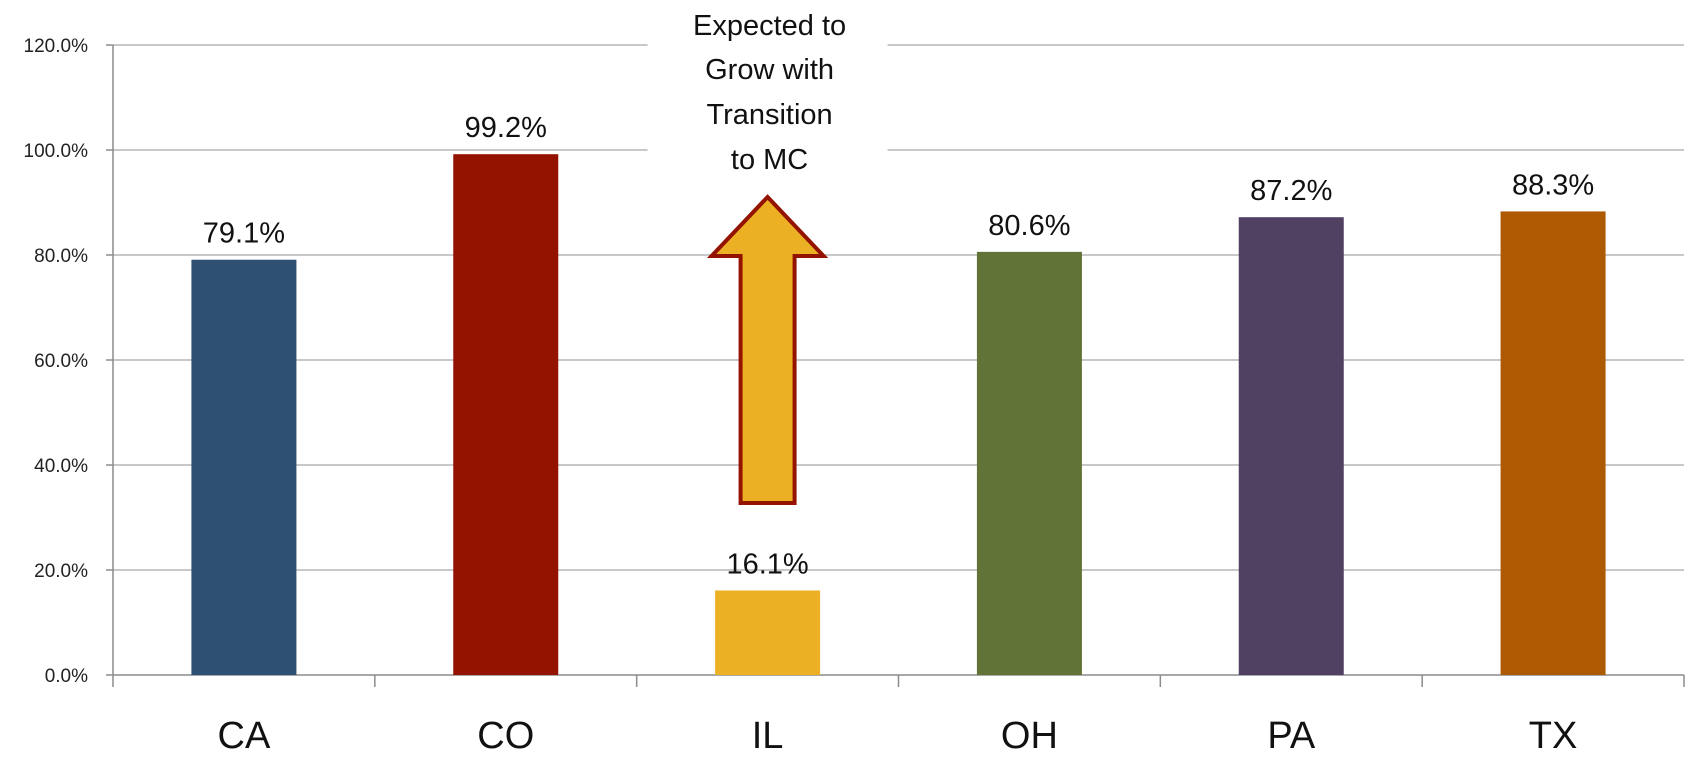  What do you see at coordinates (1291, 191) in the screenshot?
I see `data-label-pa: 87.2%` at bounding box center [1291, 191].